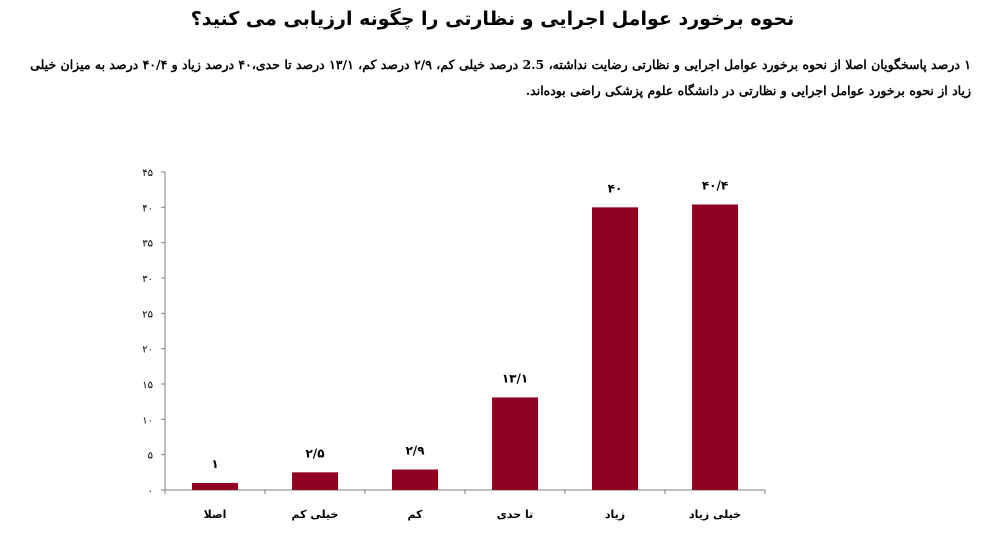 The image size is (985, 540). What do you see at coordinates (147, 420) in the screenshot?
I see `y-tick-label: ۱۰` at bounding box center [147, 420].